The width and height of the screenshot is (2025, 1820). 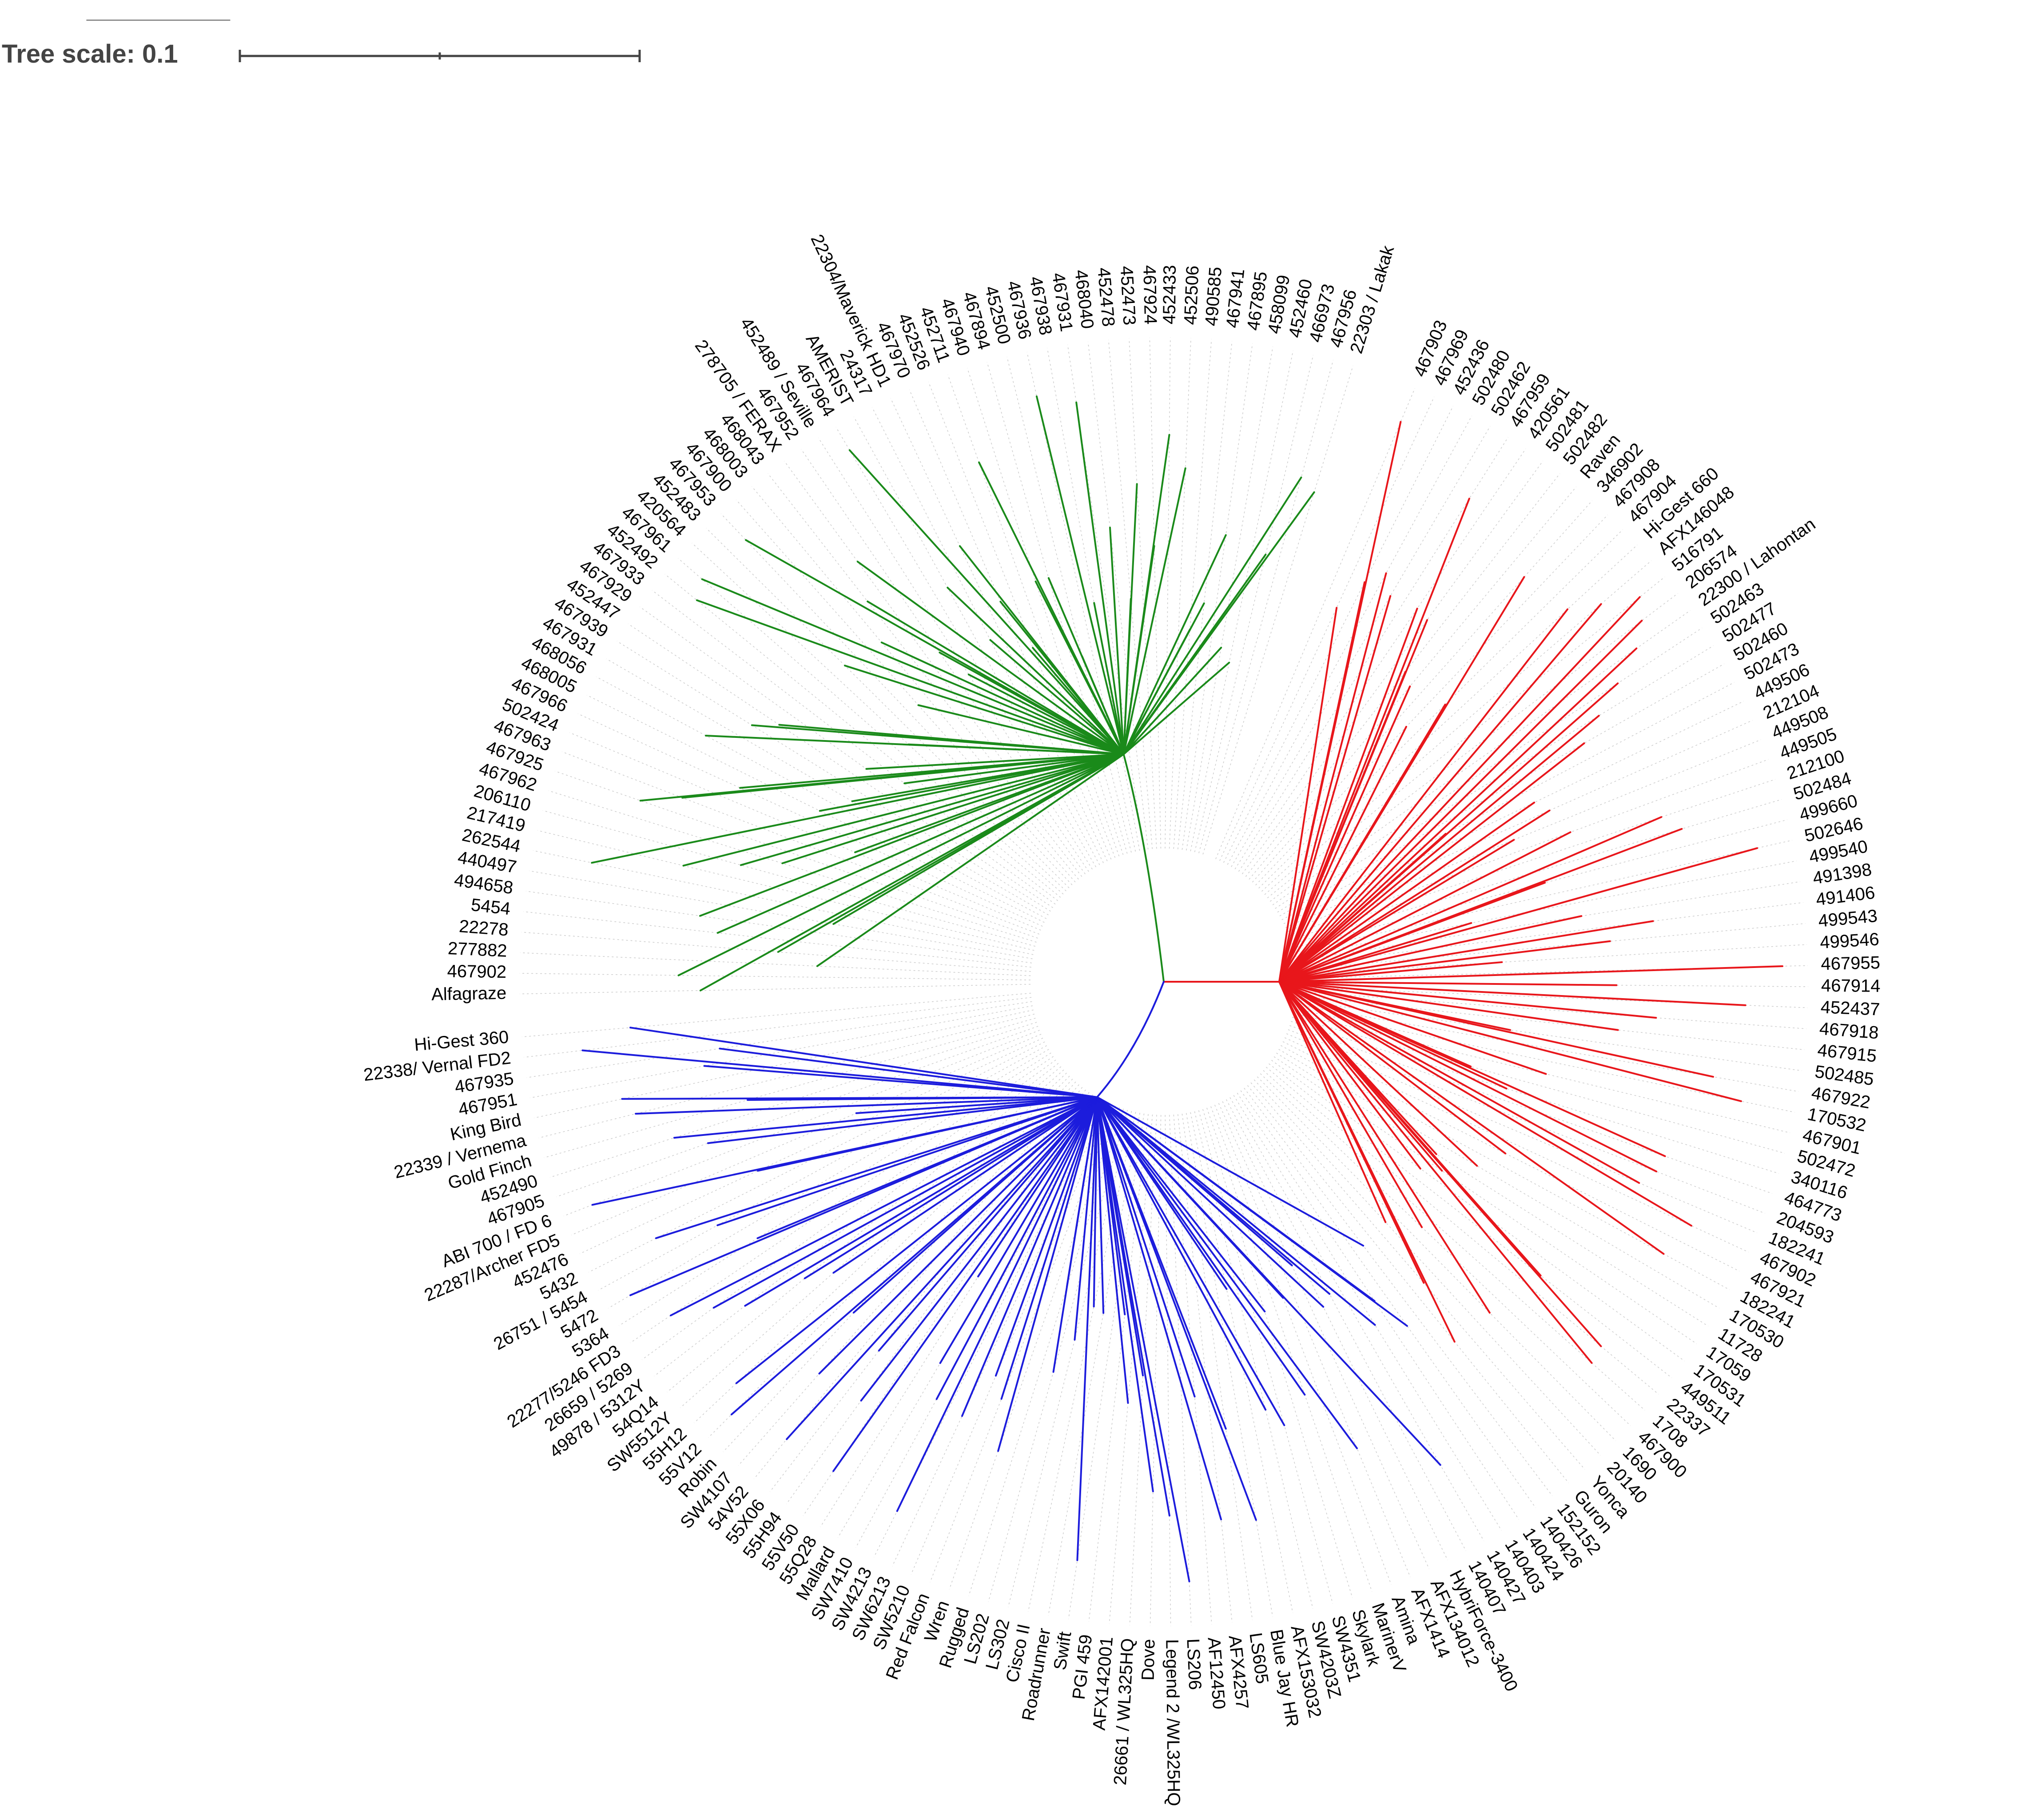 I want to click on scale-label: Tree scale: 0.1, so click(x=90, y=54).